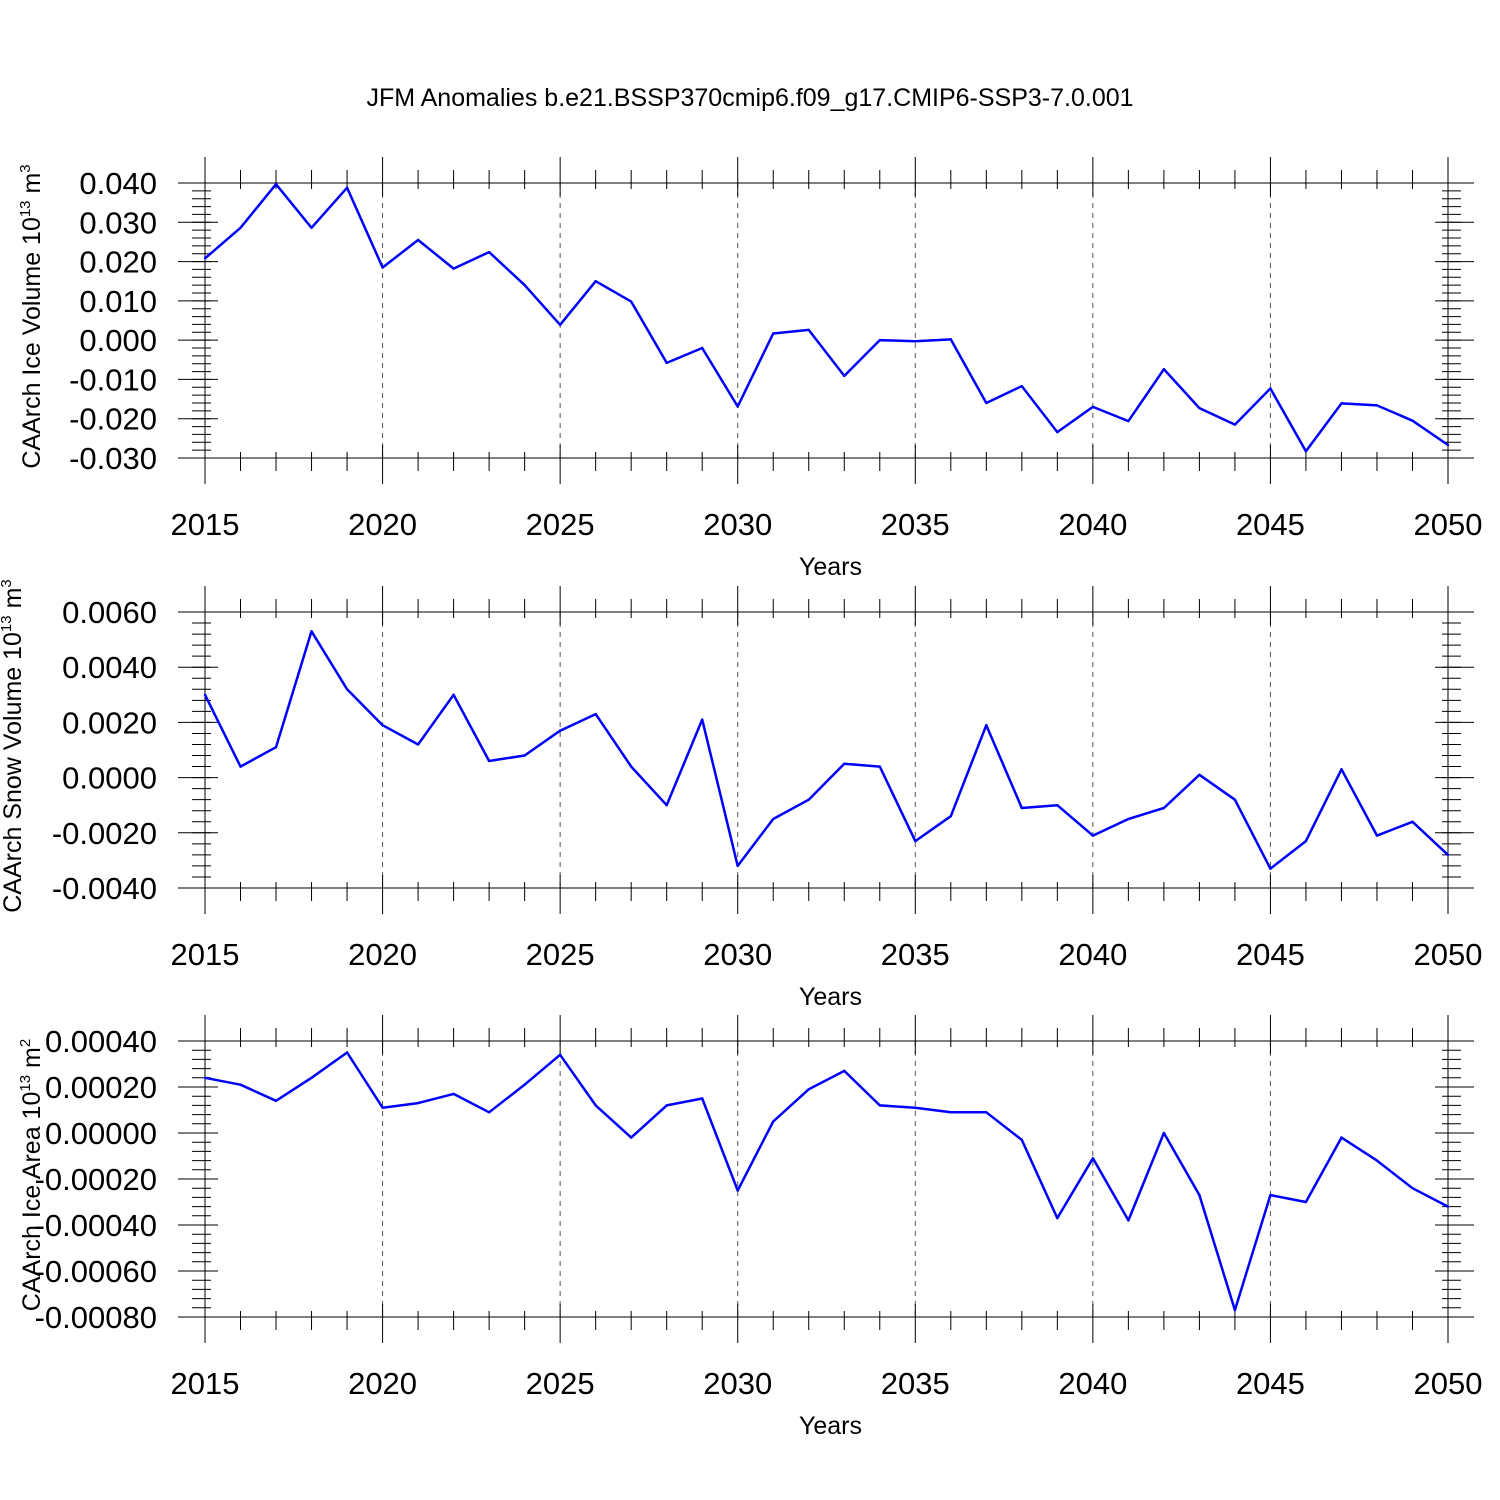 The height and width of the screenshot is (1500, 1500). Describe the element at coordinates (118, 301) in the screenshot. I see `y-tick-label: 0.010` at that location.